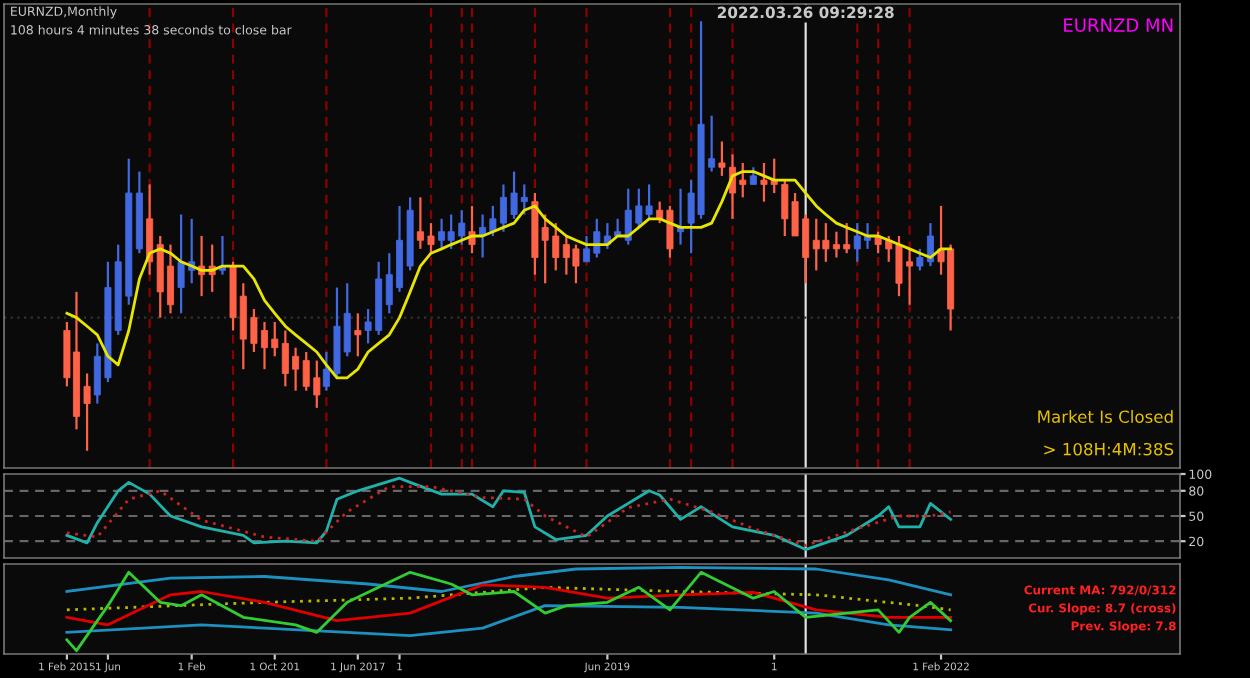 The height and width of the screenshot is (678, 1250). Describe the element at coordinates (1109, 449) in the screenshot. I see `annotation: > 108H:4M:38S` at that location.